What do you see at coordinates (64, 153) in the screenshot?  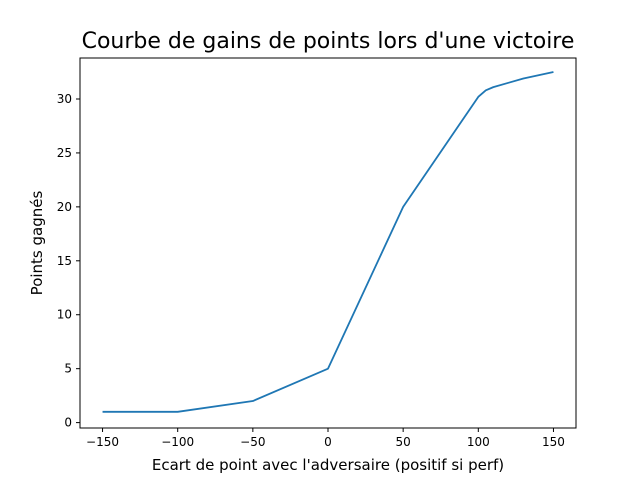 I see `y-tick-label: 25` at bounding box center [64, 153].